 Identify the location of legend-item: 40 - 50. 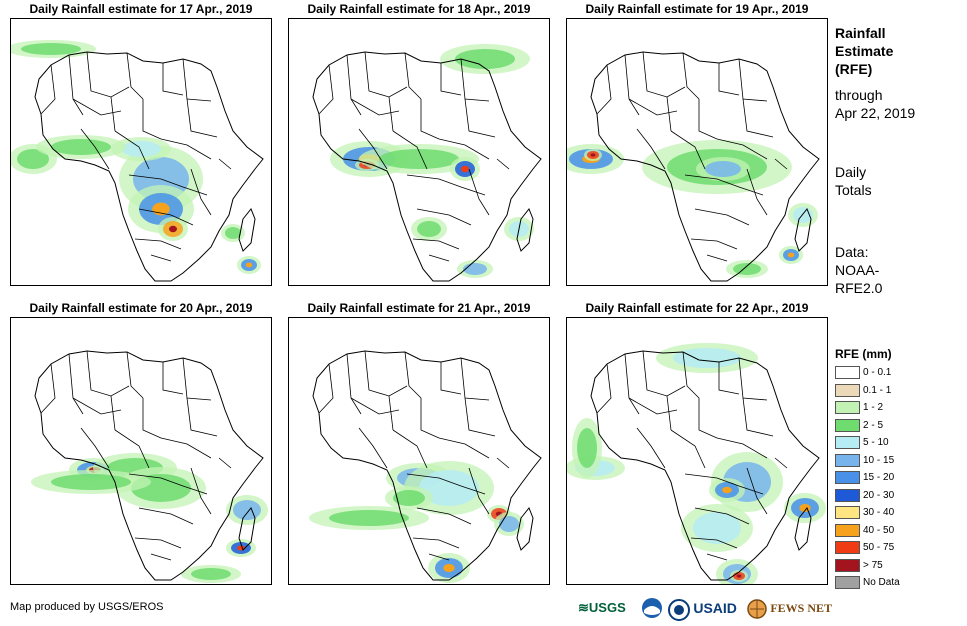
(895, 531).